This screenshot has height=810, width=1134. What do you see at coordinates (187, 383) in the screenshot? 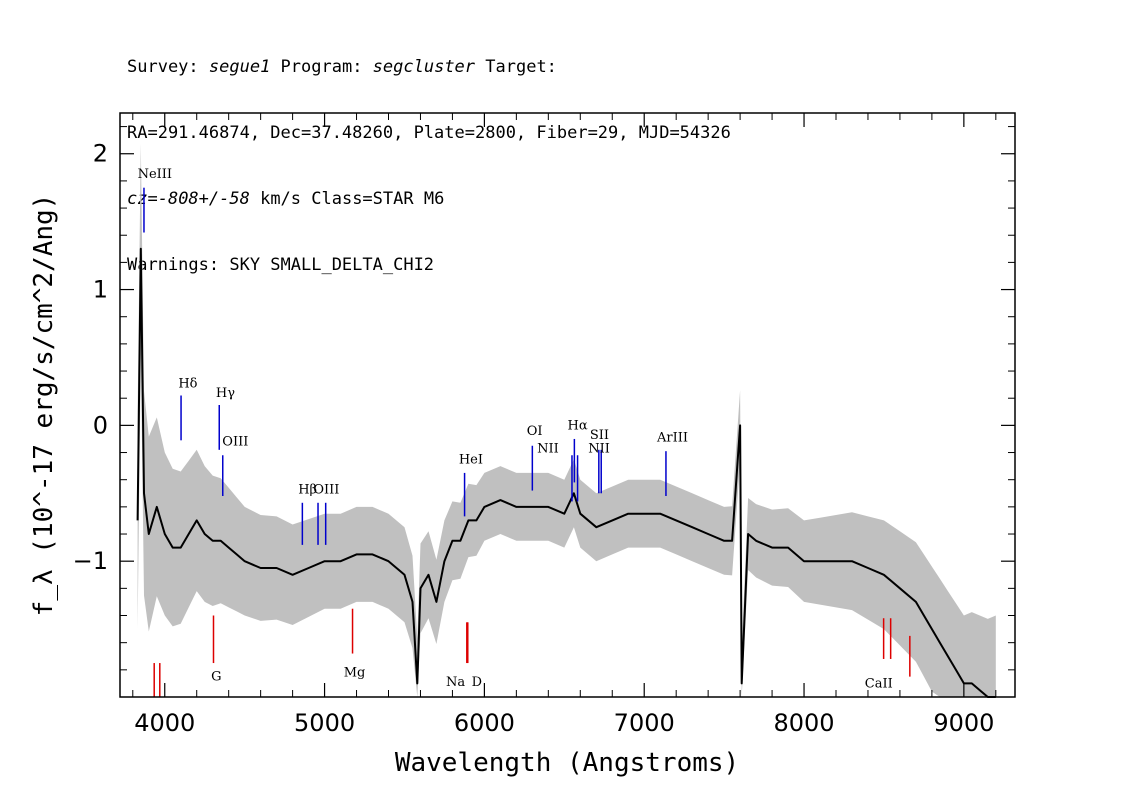
I see `emission-line-label: Hδ` at bounding box center [187, 383].